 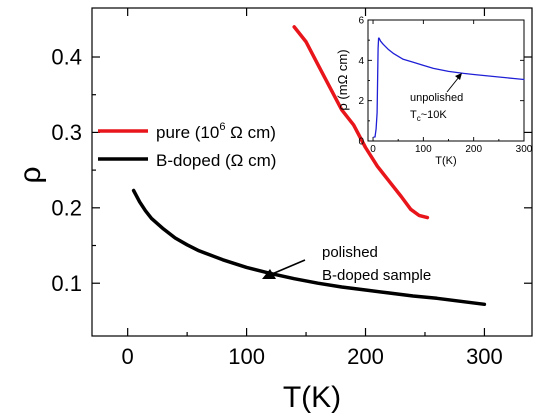 What do you see at coordinates (423, 149) in the screenshot?
I see `inset-x-tick-label: 100` at bounding box center [423, 149].